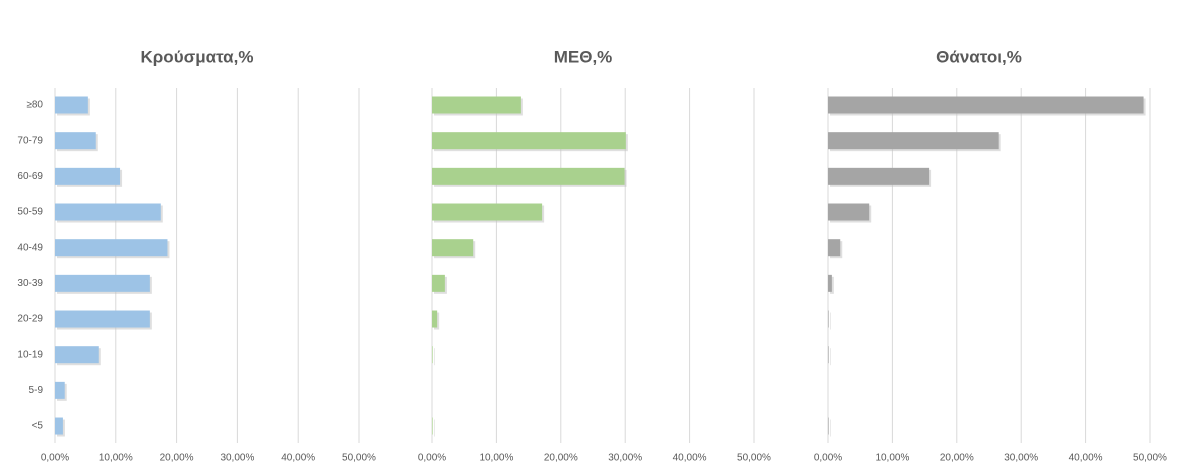 The width and height of the screenshot is (1199, 476). I want to click on y-tick-label: 10-19, so click(30, 354).